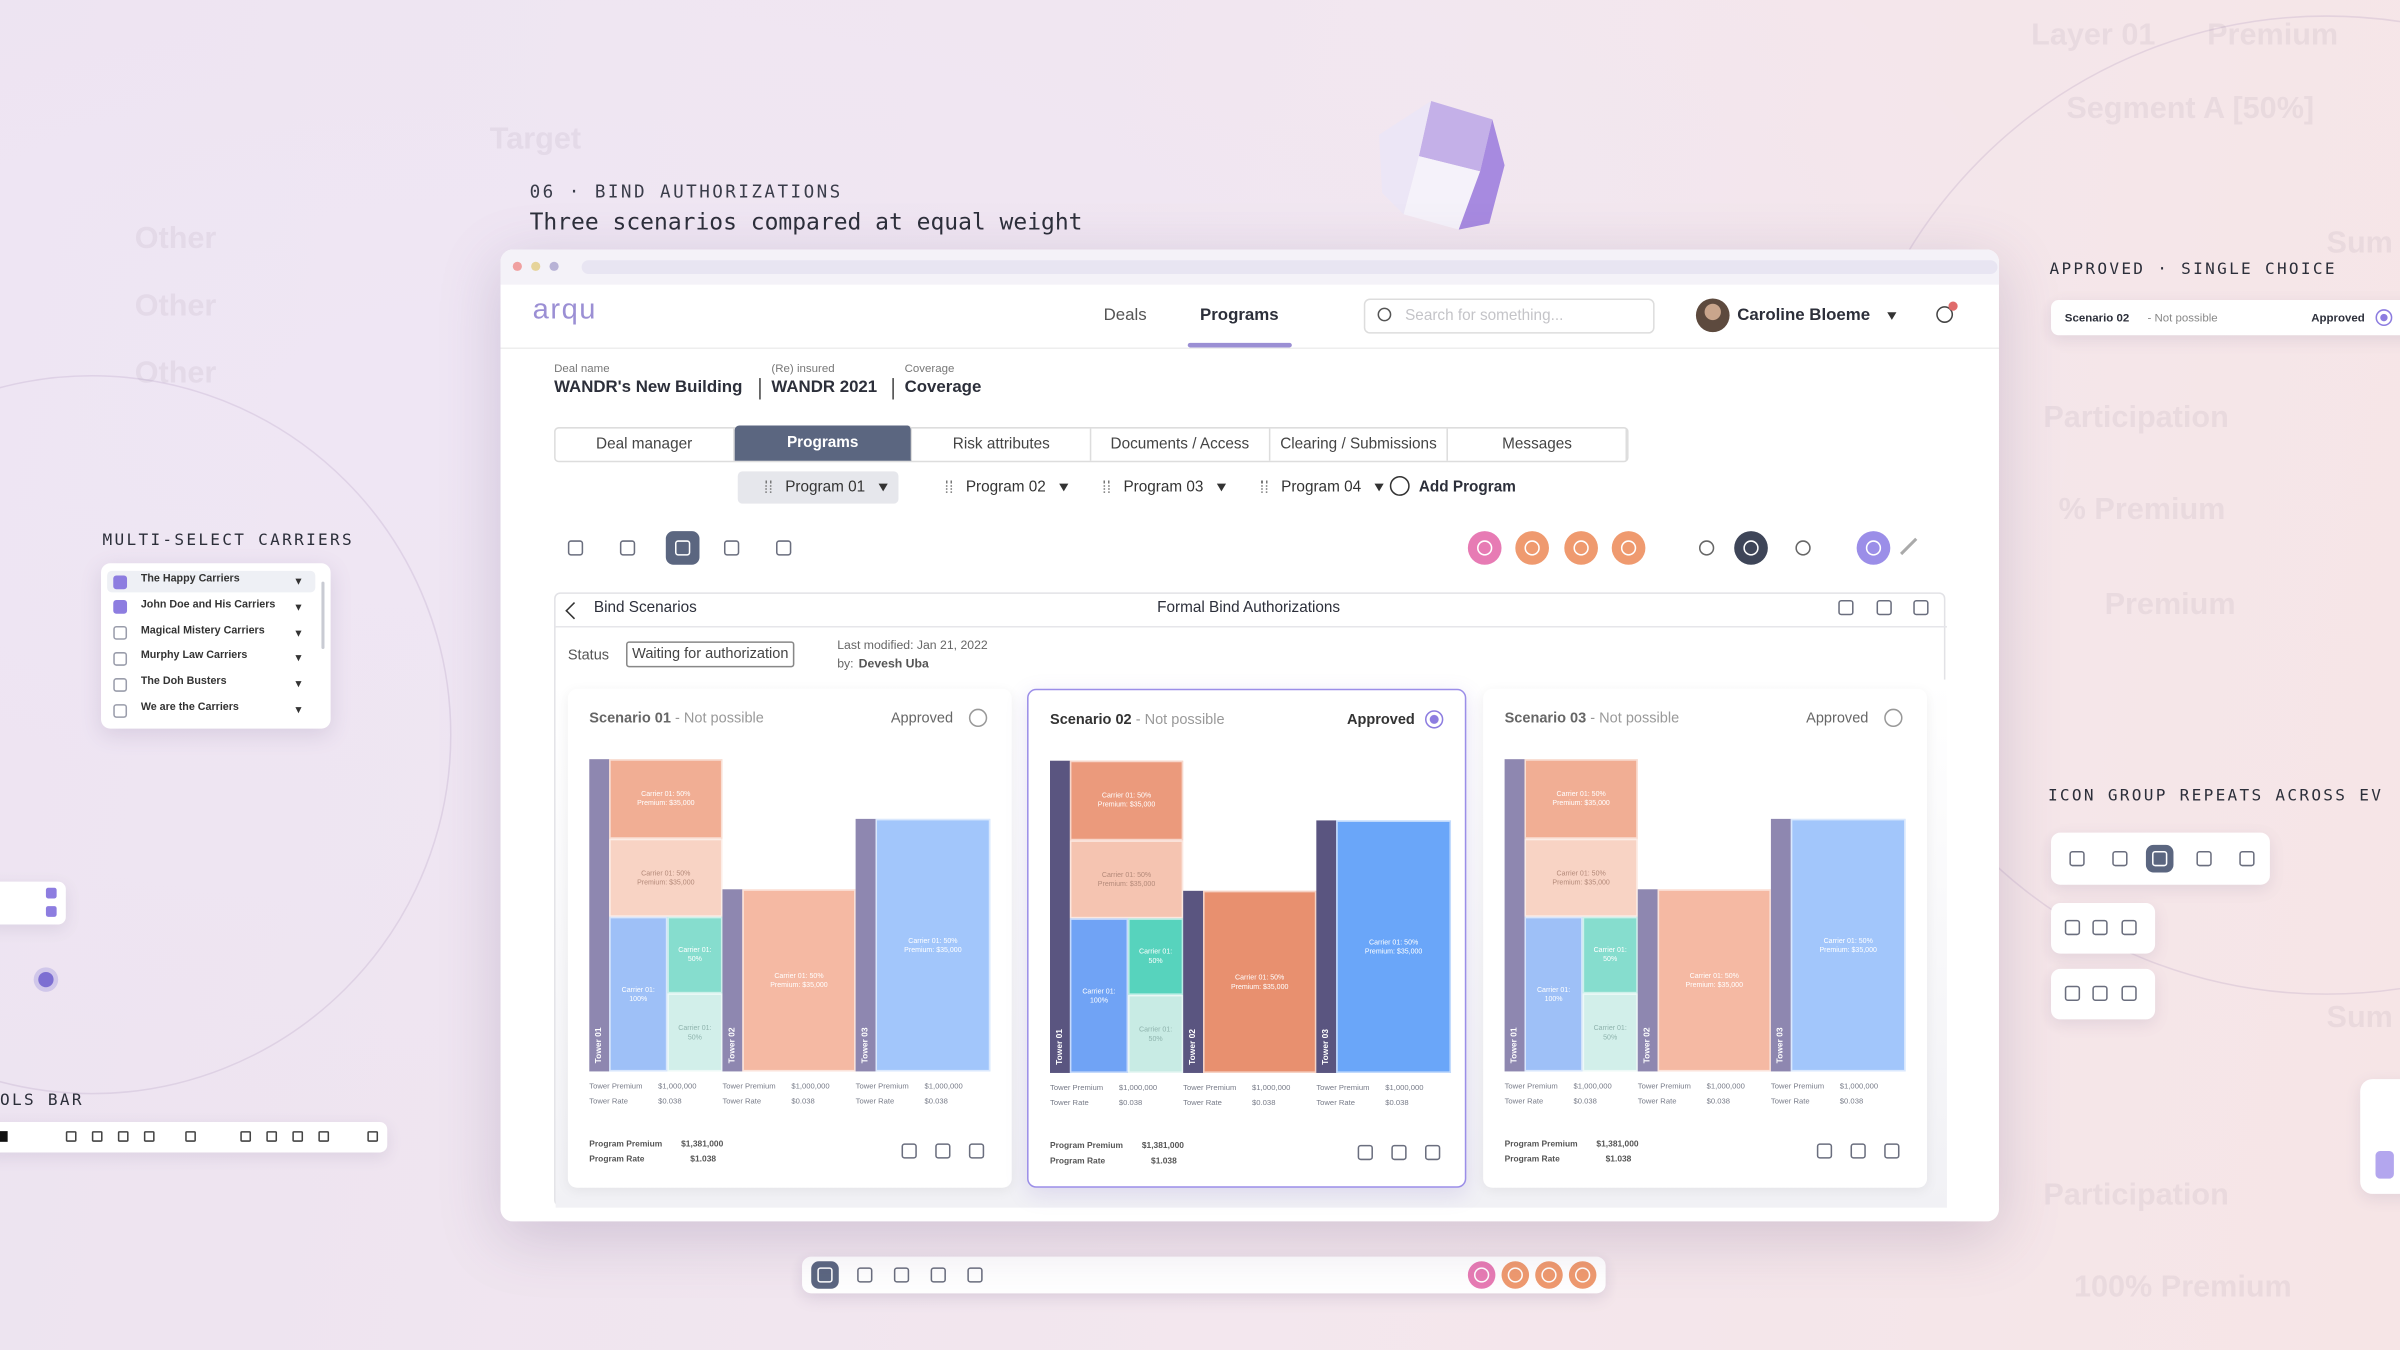  I want to click on user-name: Caroline Bloeme, so click(1804, 315).